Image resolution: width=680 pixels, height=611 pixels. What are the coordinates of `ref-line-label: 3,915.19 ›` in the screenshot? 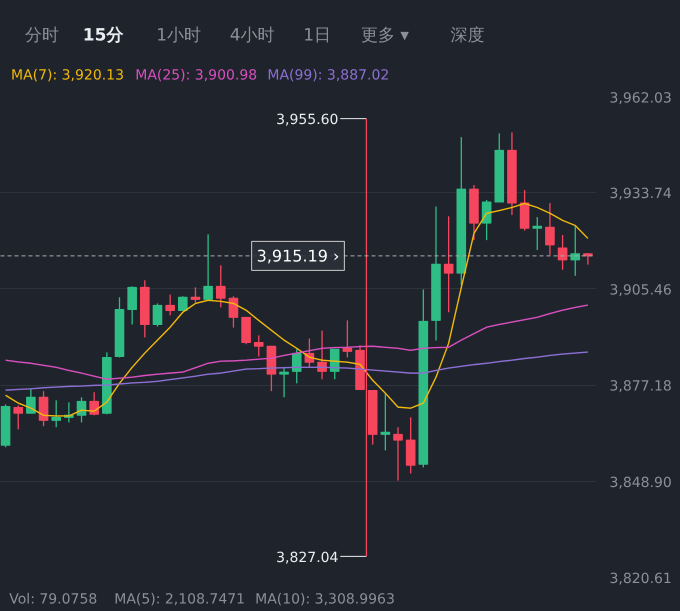 It's located at (298, 256).